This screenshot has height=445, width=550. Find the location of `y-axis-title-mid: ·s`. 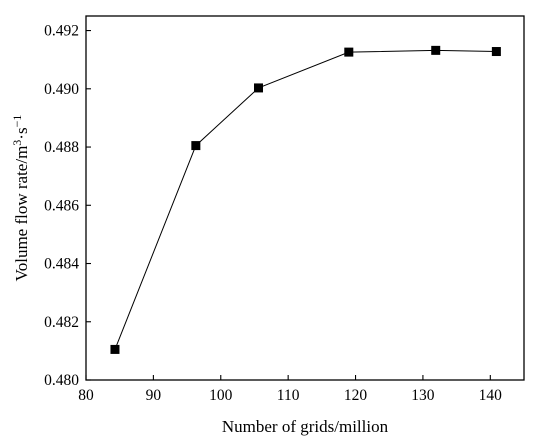

y-axis-title-mid: ·s is located at coordinates (21, 133).